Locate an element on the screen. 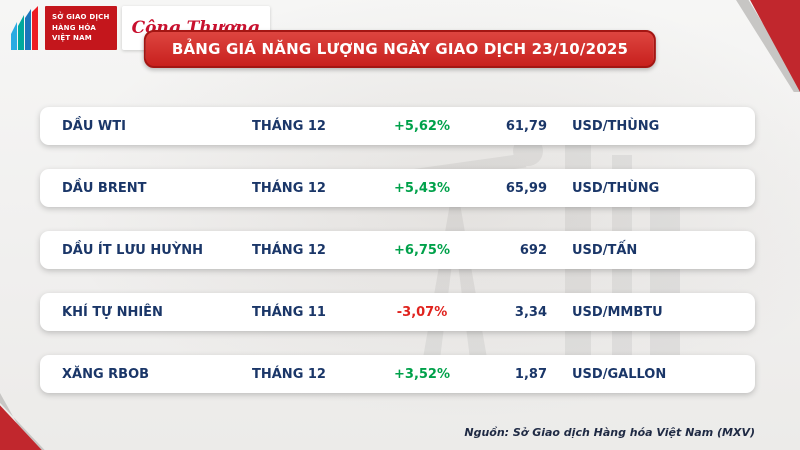 This screenshot has width=800, height=450. mxv-logo-text: SỞ GIAO DỊCH HÀNG HÓA VIỆT NAM is located at coordinates (81, 28).